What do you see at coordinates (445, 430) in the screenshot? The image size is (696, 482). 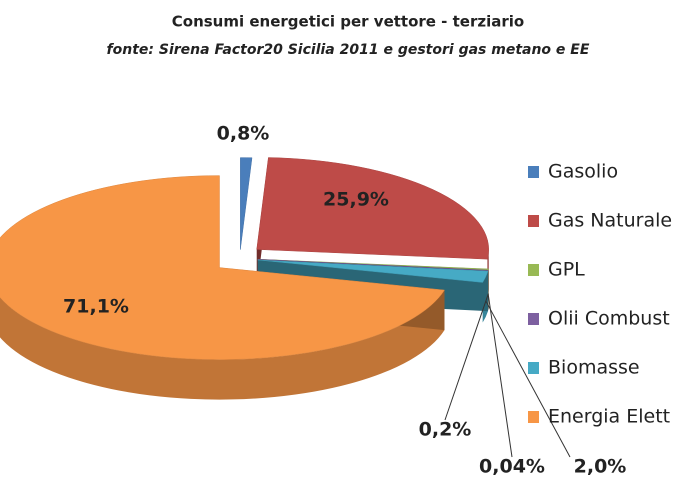 I see `data-label: 0,2%` at bounding box center [445, 430].